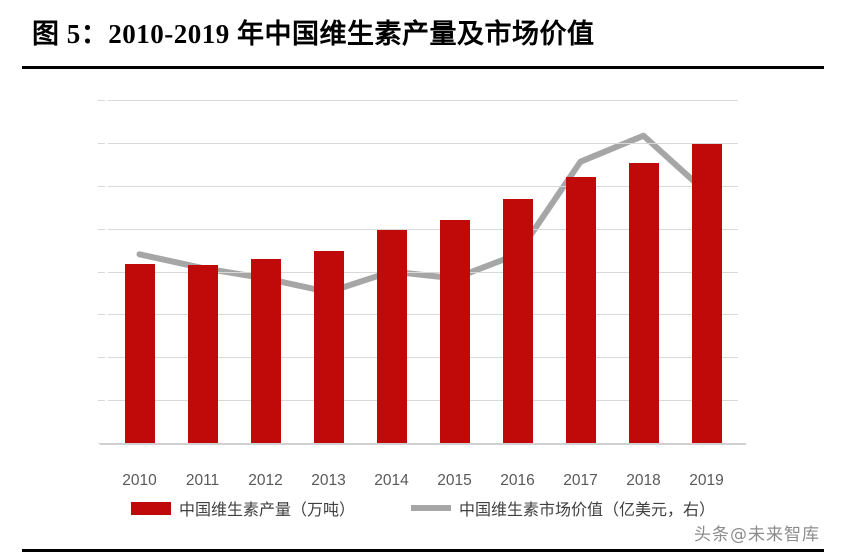 The image size is (846, 559). What do you see at coordinates (587, 509) in the screenshot?
I see `legend-label-market-value: 中国维生素市场价值（亿美元，右）` at bounding box center [587, 509].